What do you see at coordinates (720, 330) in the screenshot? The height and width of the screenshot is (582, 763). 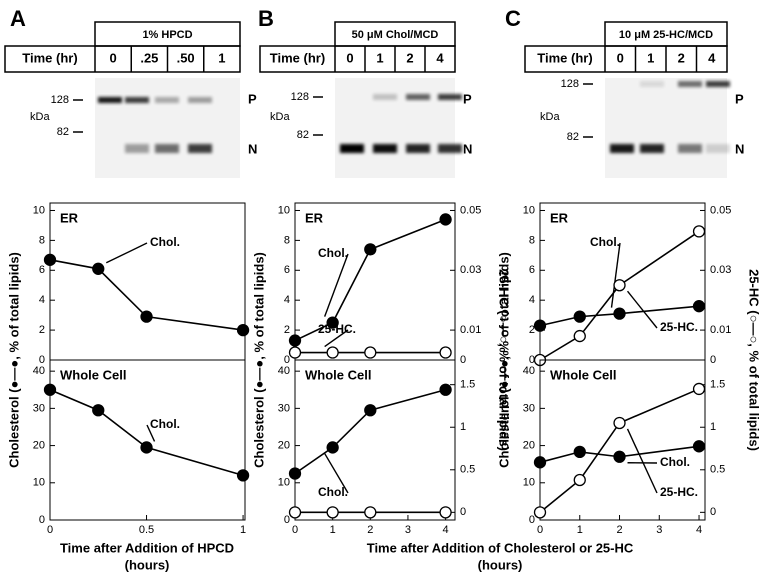 I see `y2-tick-label: 0.01` at bounding box center [720, 330].